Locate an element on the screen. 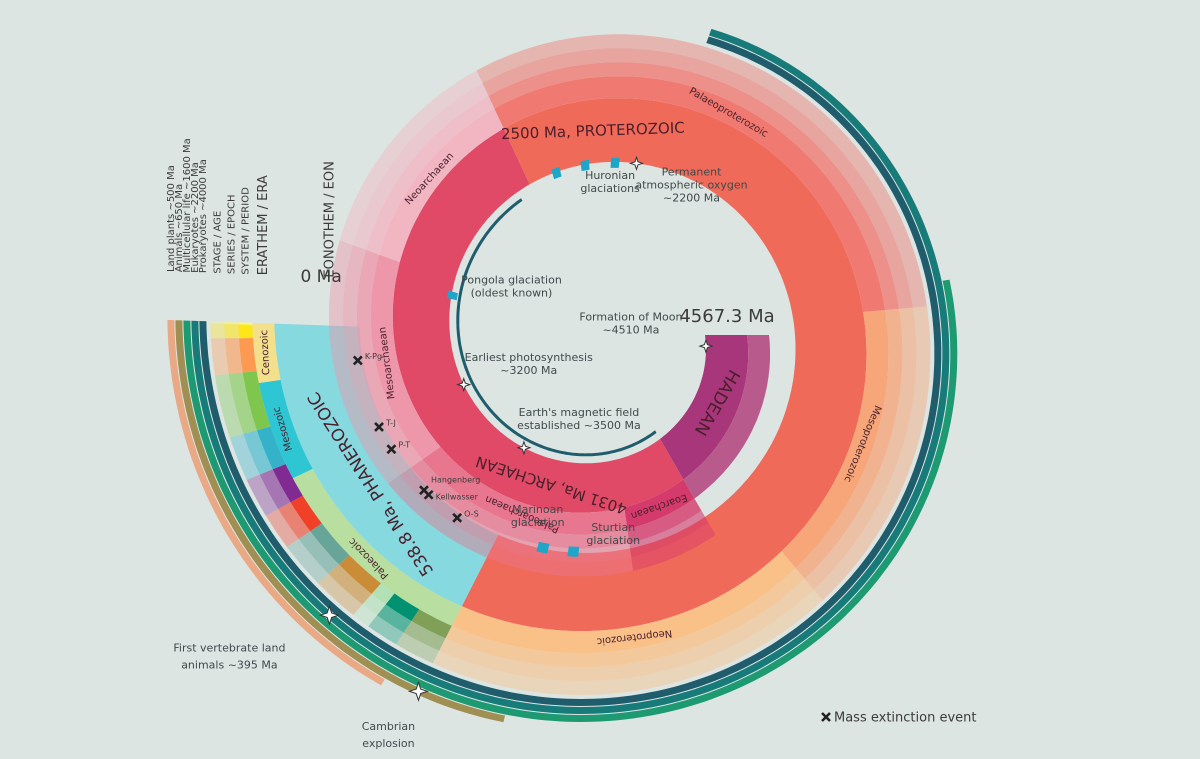 The height and width of the screenshot is (759, 1200). extinction-label: K-Pg is located at coordinates (373, 356).